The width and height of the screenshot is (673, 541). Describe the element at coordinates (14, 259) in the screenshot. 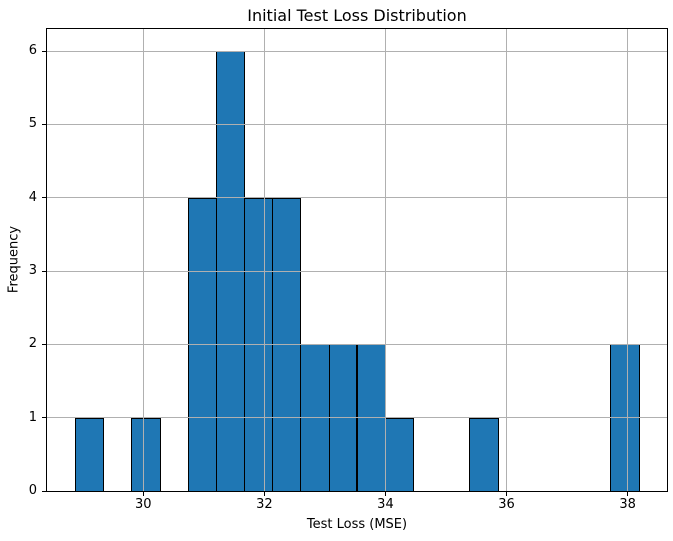

I see `y-axis-label: Frequency` at that location.